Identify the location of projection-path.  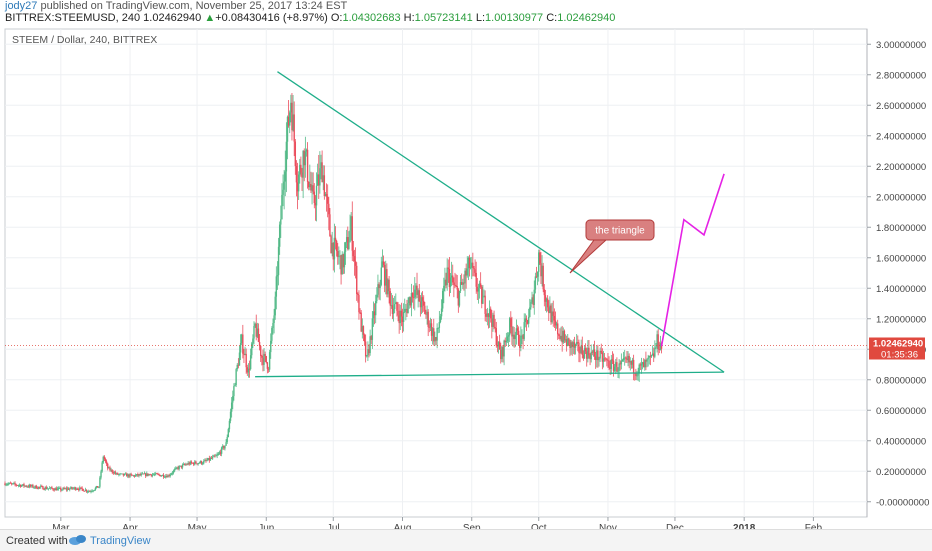
(692, 260).